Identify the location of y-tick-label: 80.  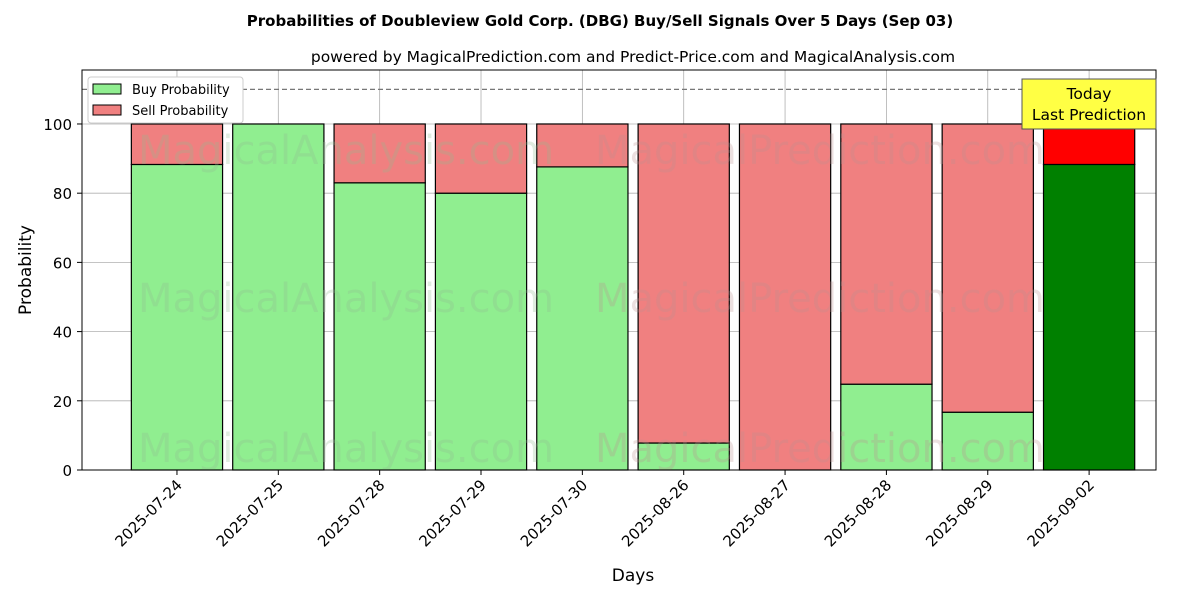
(62, 194).